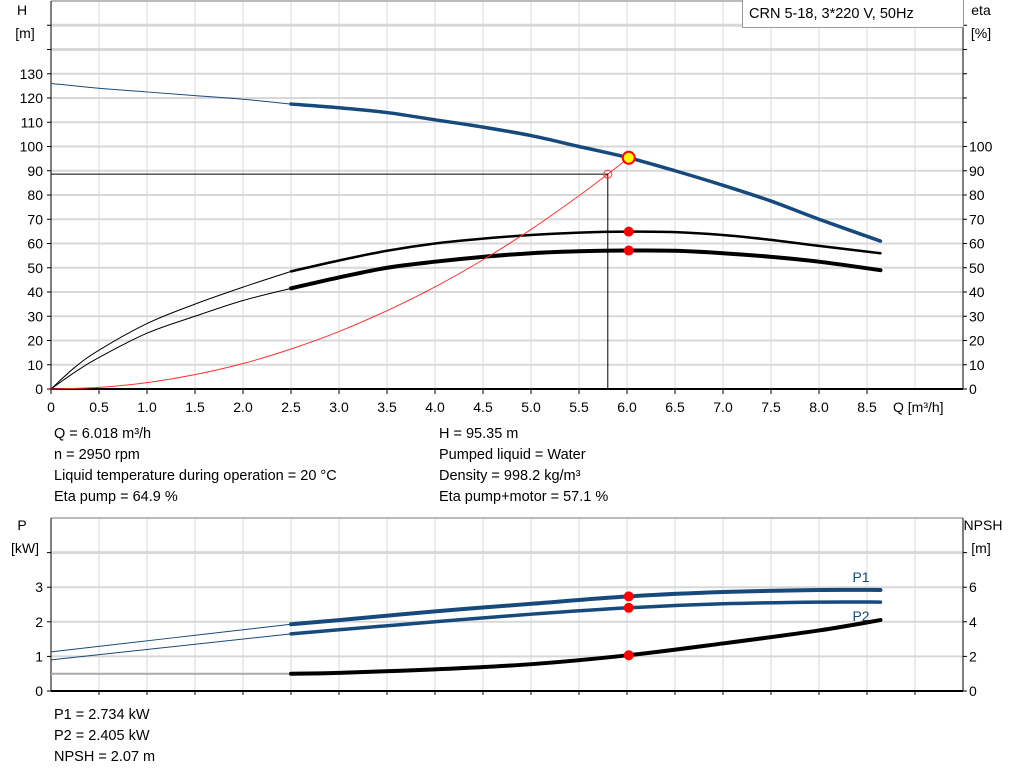 This screenshot has width=1024, height=781. What do you see at coordinates (628, 607) in the screenshot?
I see `p2-operating-point` at bounding box center [628, 607].